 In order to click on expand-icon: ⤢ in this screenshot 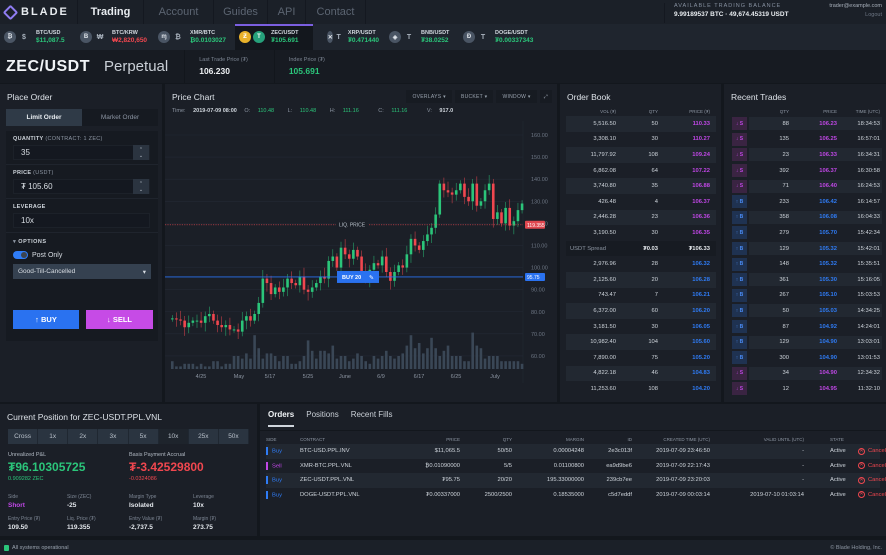, I will do `click(545, 96)`.